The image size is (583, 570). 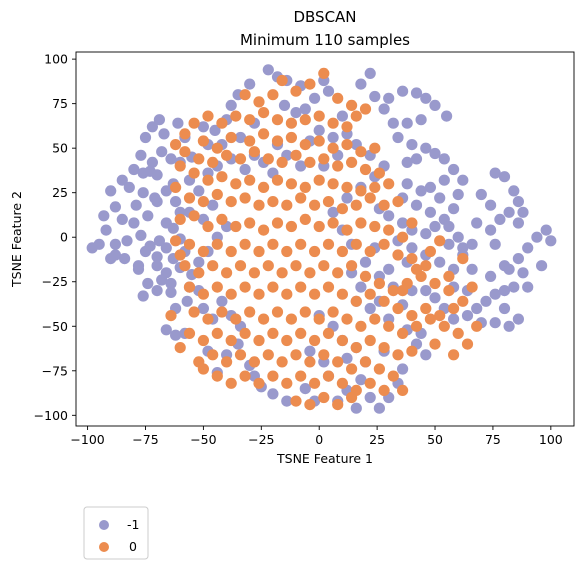 I want to click on x-tick-label: −100, so click(x=87, y=439).